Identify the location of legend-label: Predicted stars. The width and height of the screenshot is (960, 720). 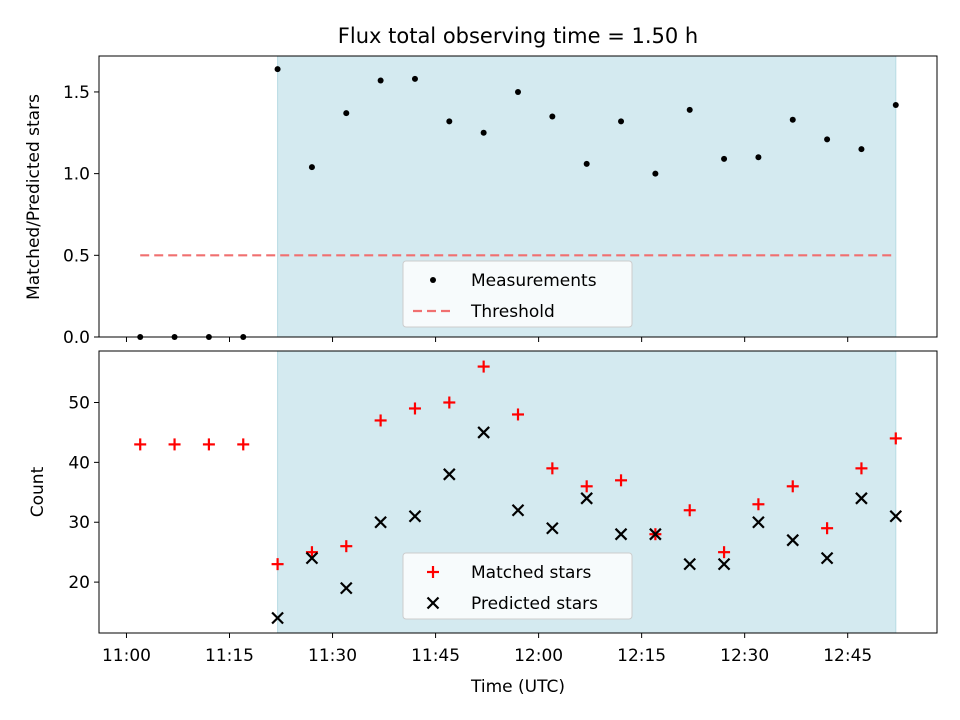
(534, 604).